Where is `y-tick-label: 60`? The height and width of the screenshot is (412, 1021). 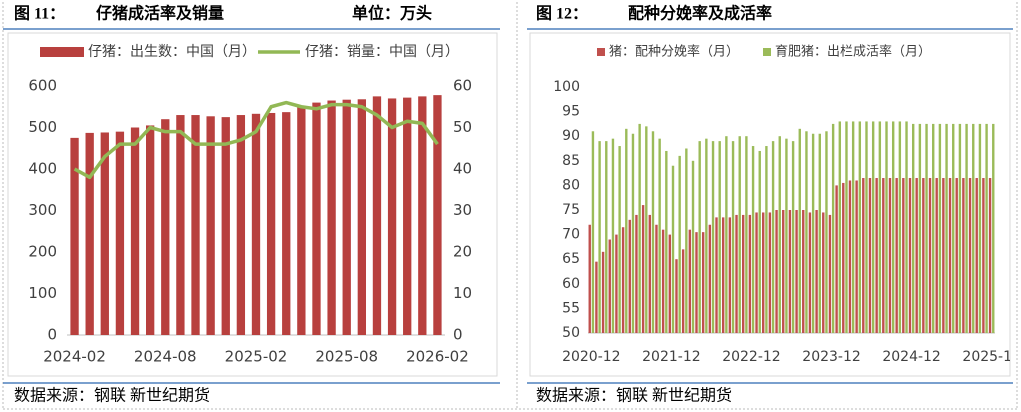
y-tick-label: 60 is located at coordinates (571, 284).